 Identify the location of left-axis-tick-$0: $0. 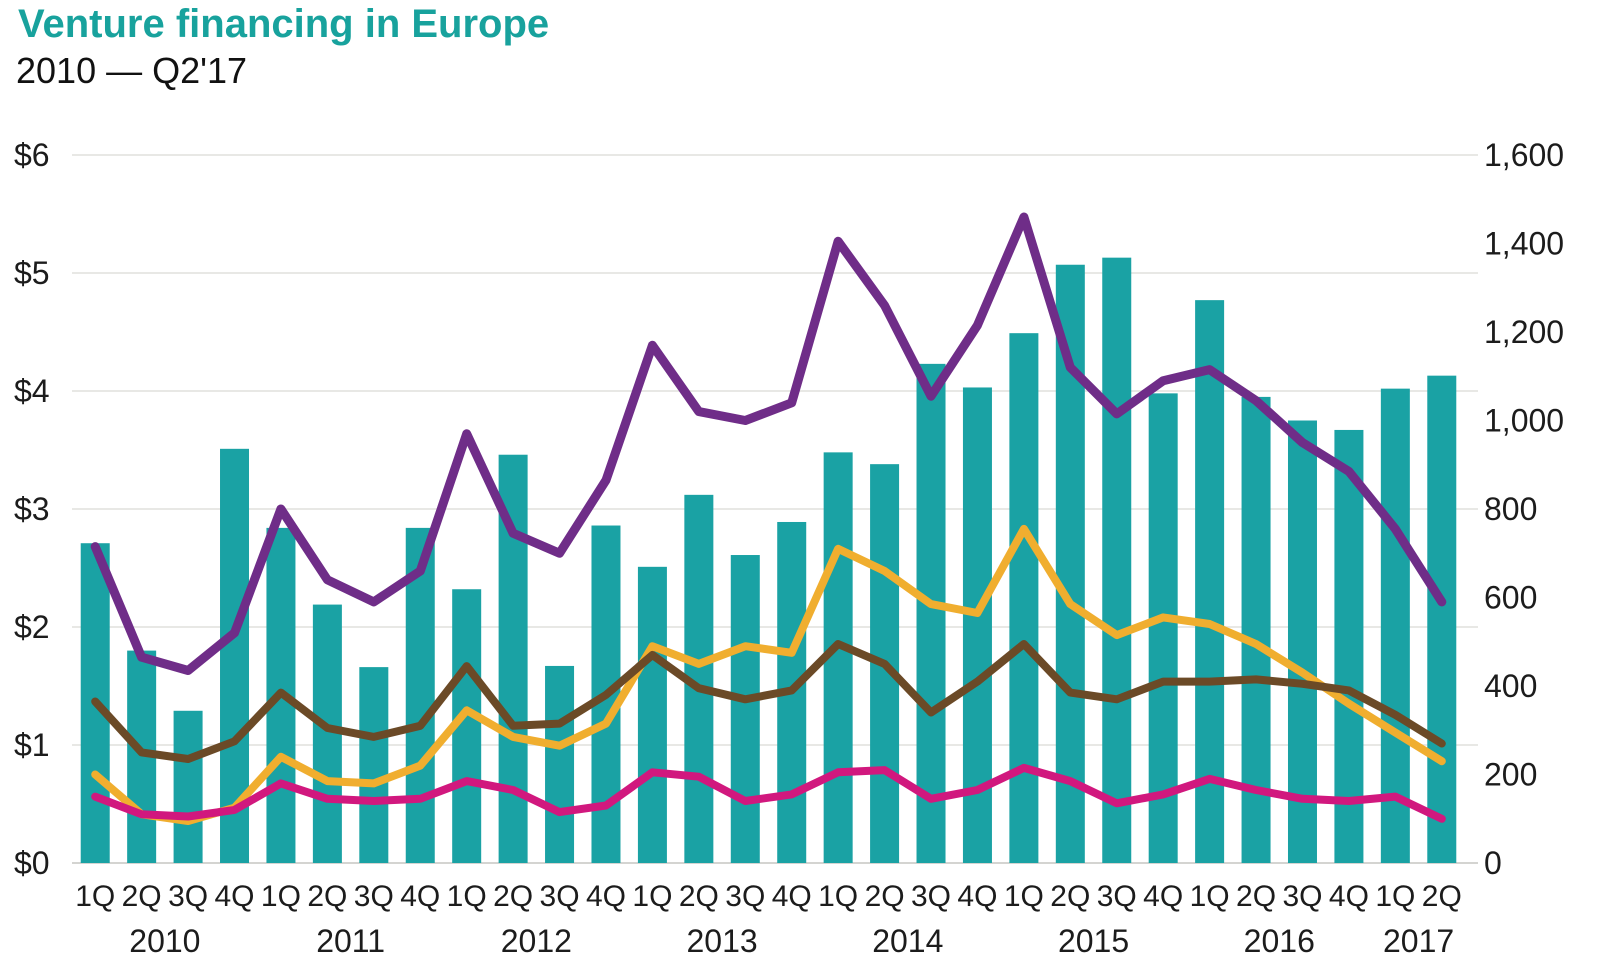
(32, 863).